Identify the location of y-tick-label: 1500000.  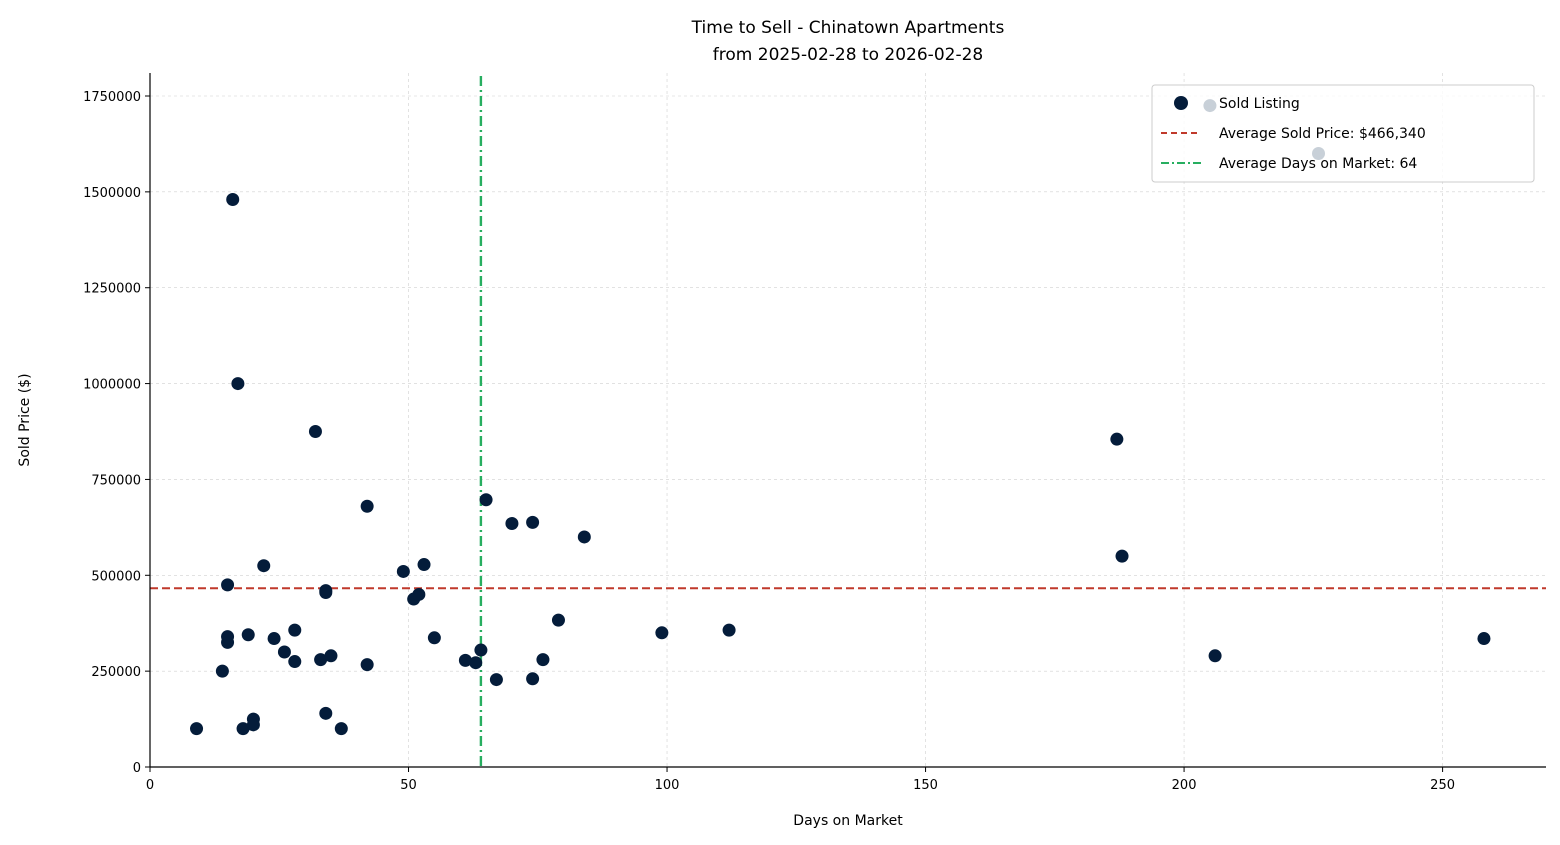
(112, 193).